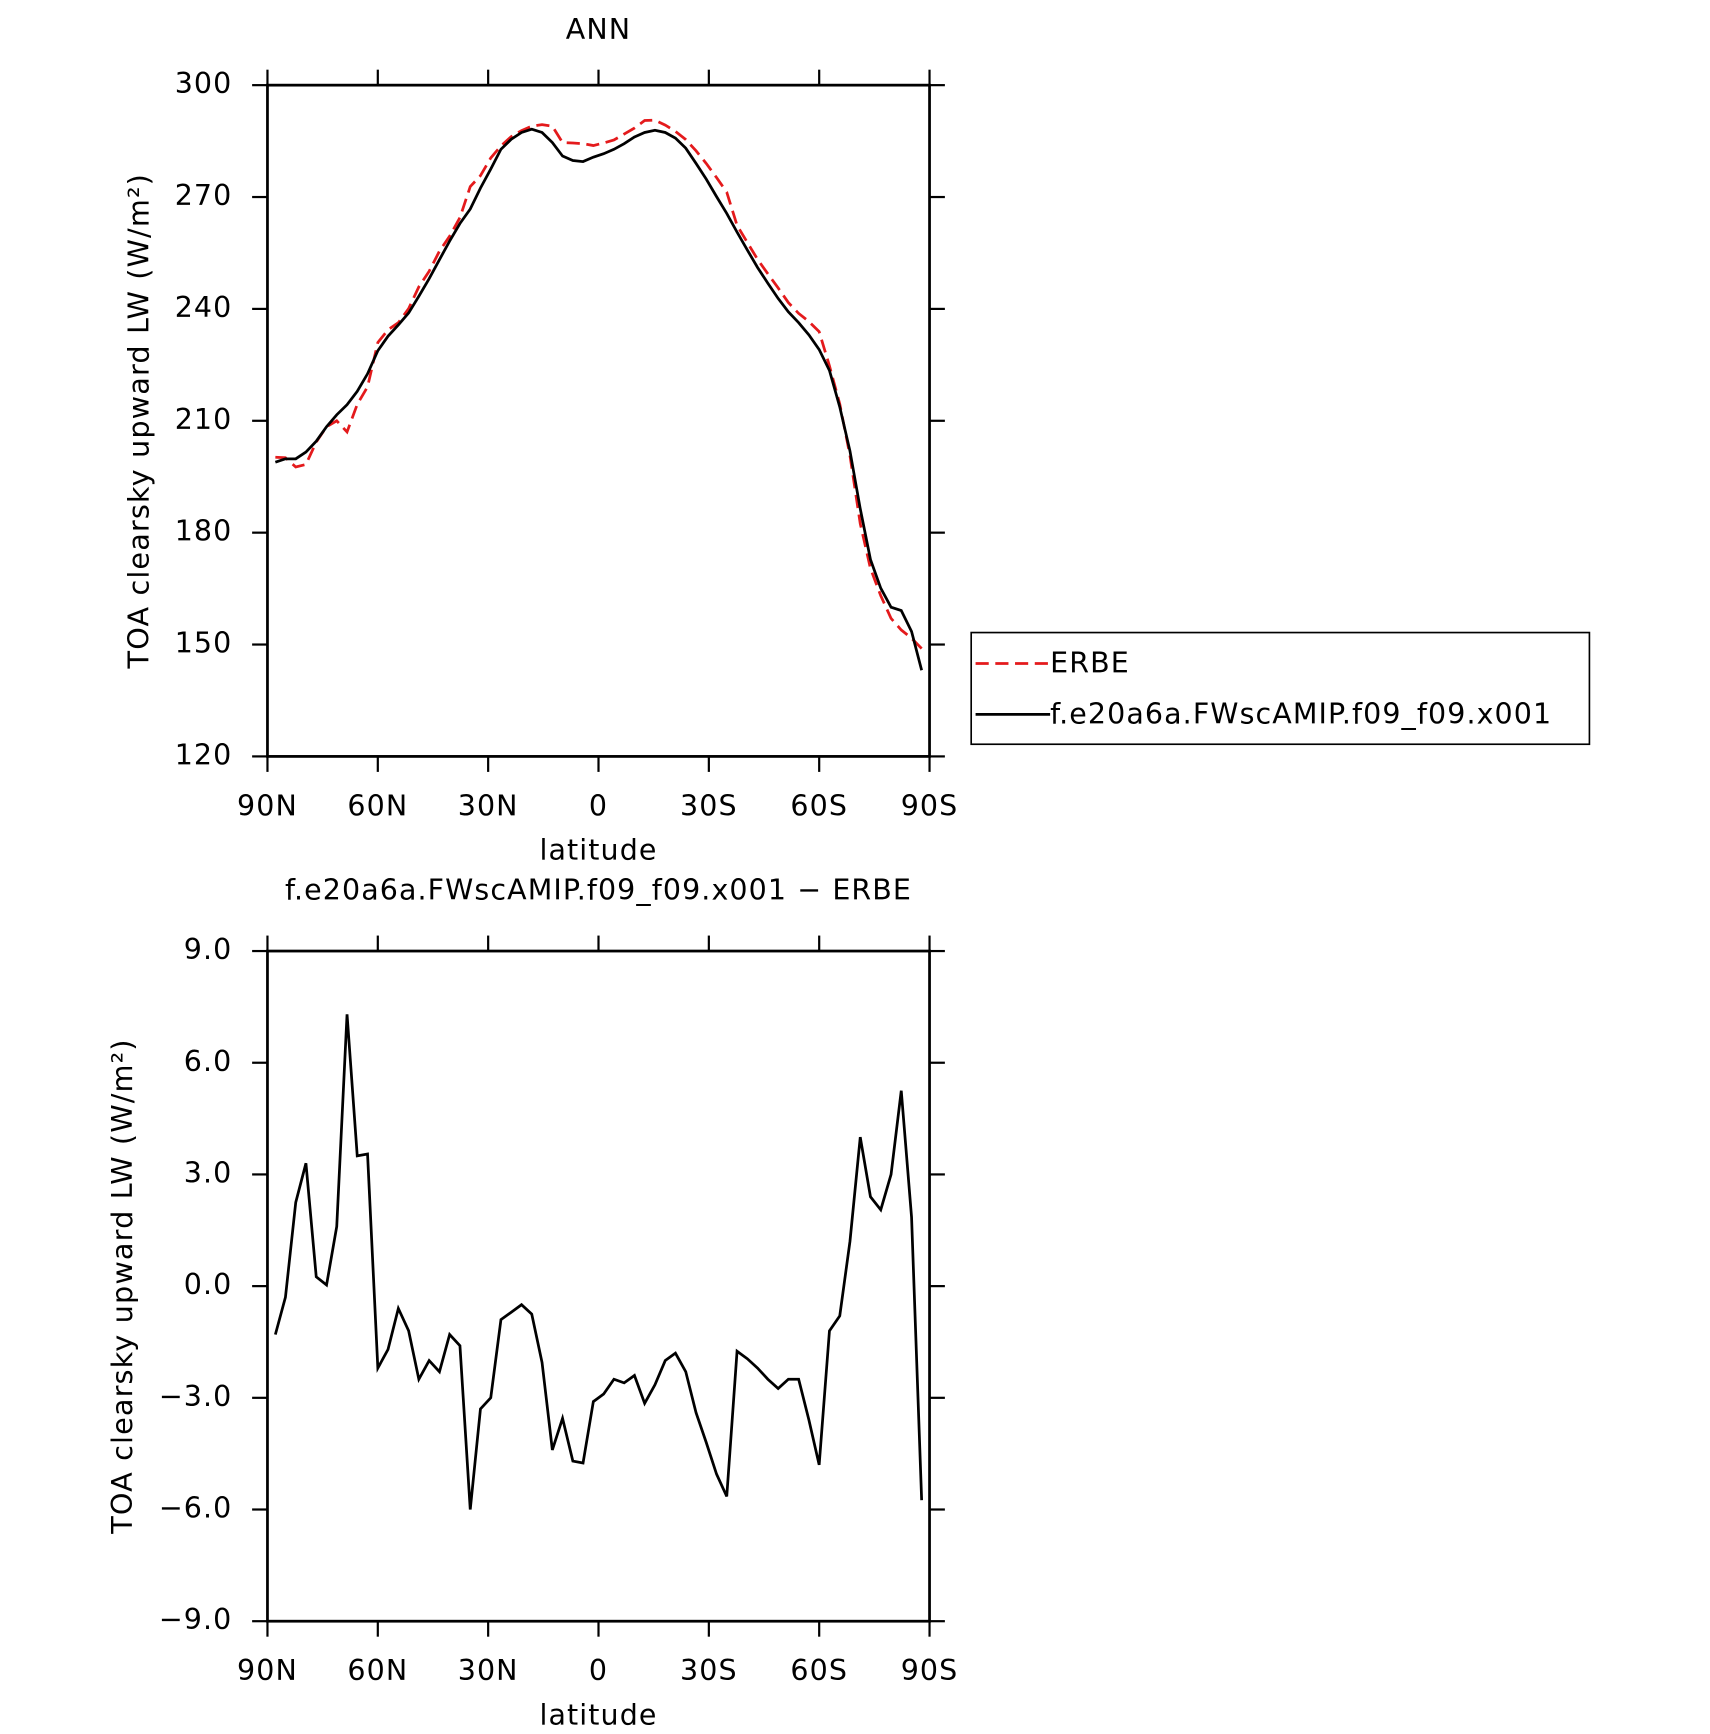 The image size is (1710, 1734). Describe the element at coordinates (598, 29) in the screenshot. I see `chart-title: ANN` at that location.